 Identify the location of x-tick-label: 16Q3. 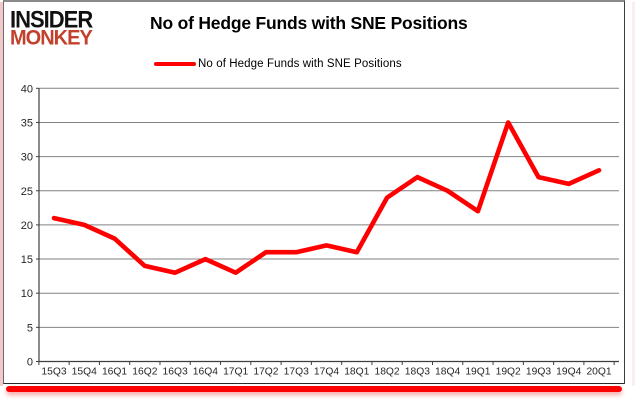
(175, 372).